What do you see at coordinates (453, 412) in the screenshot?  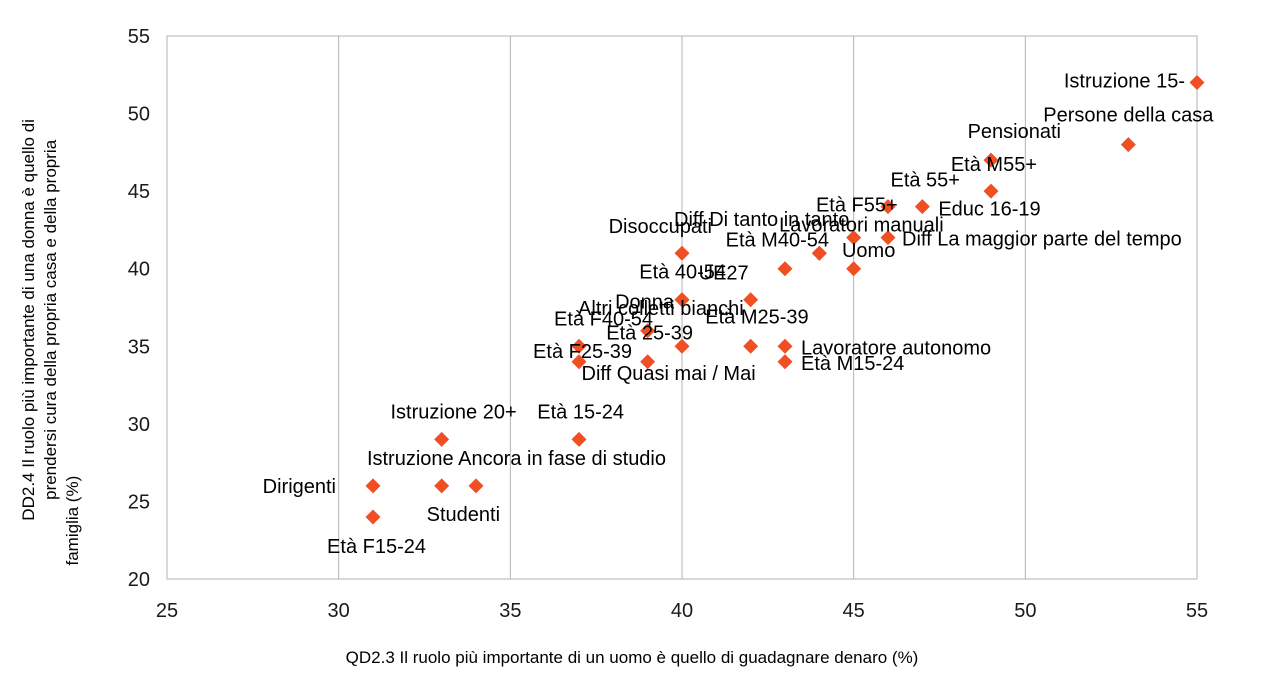 I see `data-point-label: Istruzione 20+` at bounding box center [453, 412].